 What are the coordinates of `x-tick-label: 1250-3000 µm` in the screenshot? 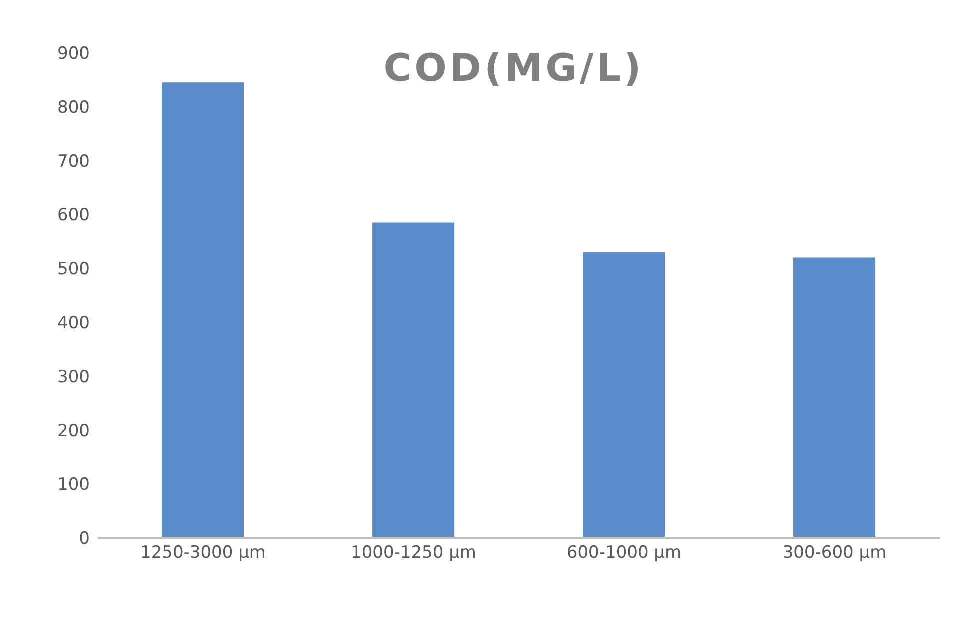 It's located at (203, 553).